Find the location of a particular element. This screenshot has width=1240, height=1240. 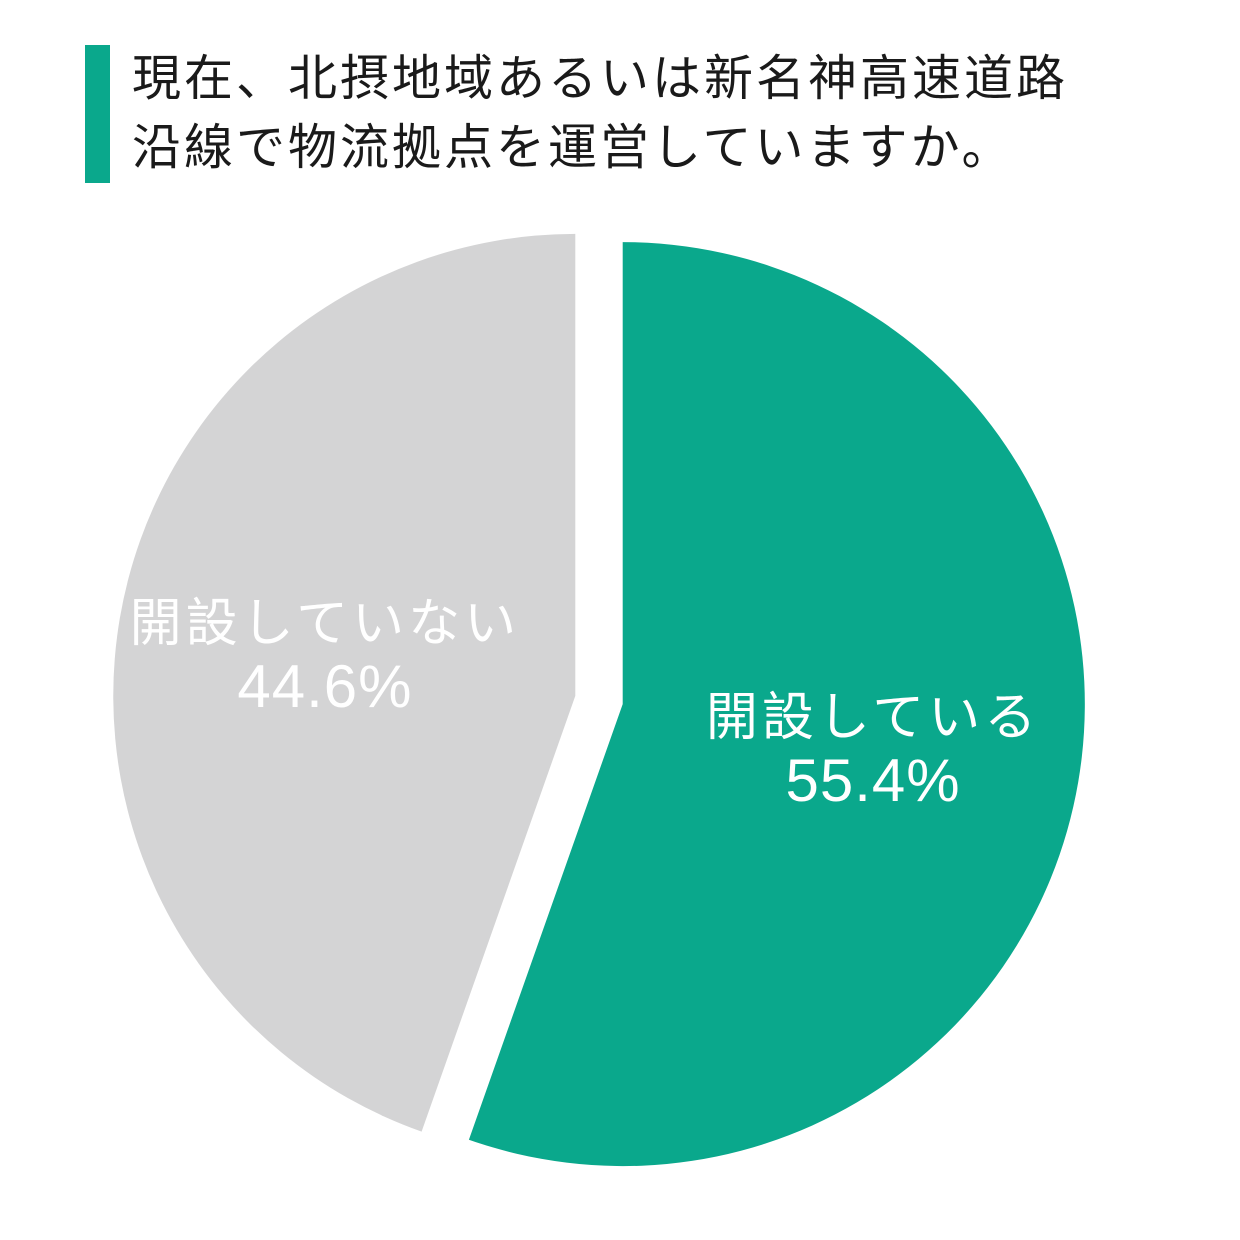

chart-title-line-2: 沿線で物流拠点を運営していますか。 is located at coordinates (573, 148).